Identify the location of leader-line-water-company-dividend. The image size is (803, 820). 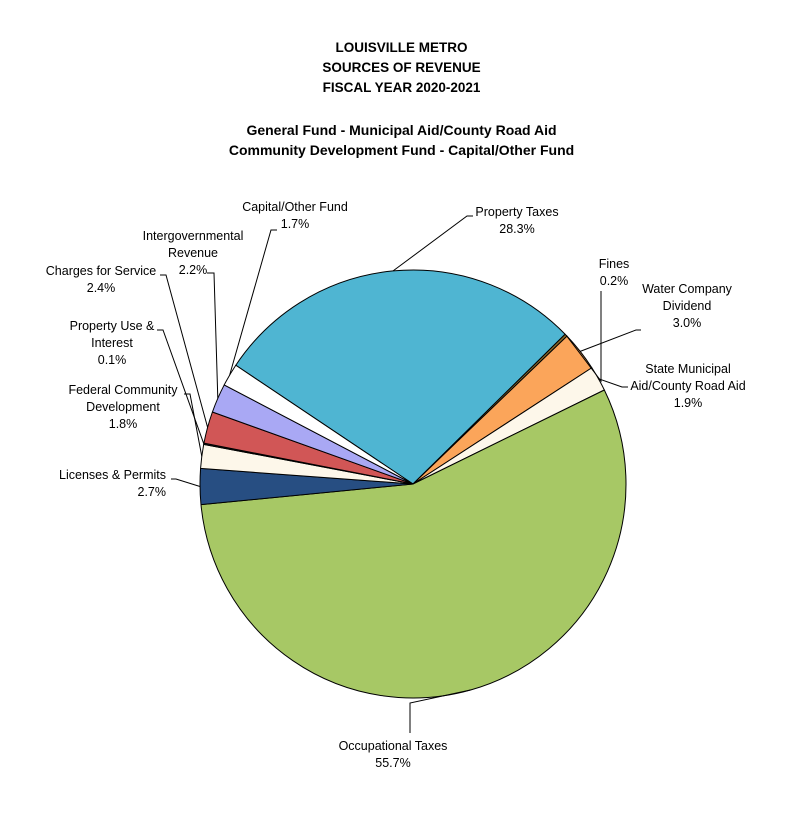
(610, 340).